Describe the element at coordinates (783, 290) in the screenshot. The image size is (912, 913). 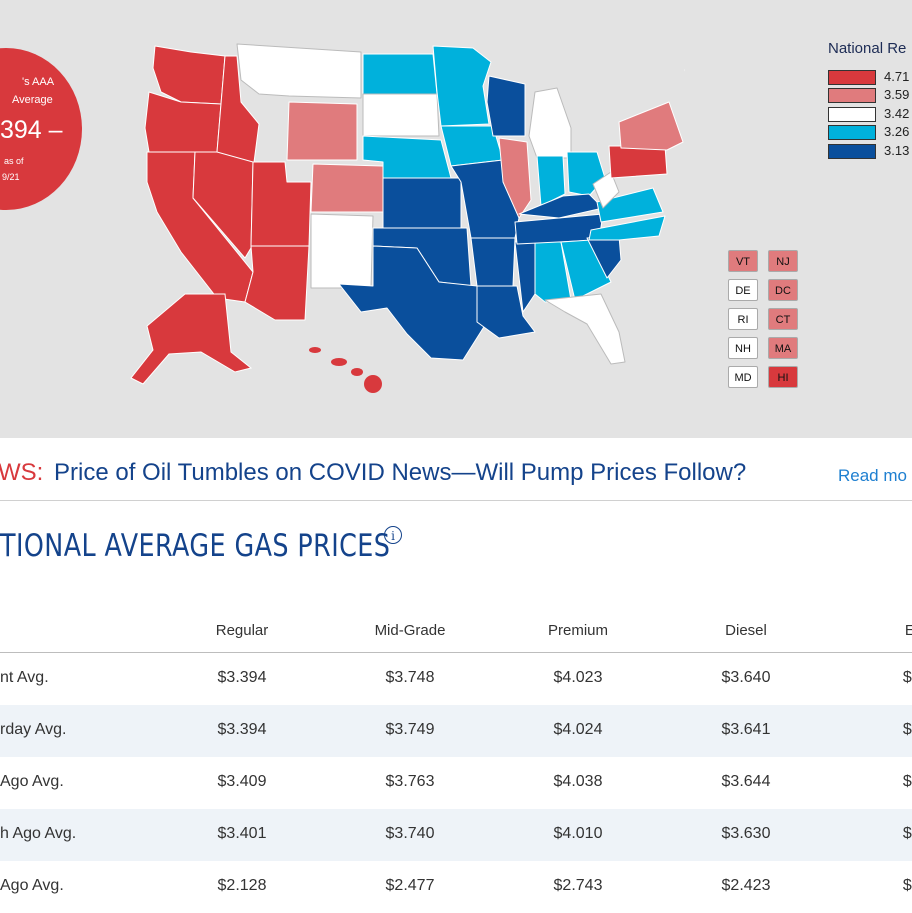
I see `state-box-dc: DC` at that location.